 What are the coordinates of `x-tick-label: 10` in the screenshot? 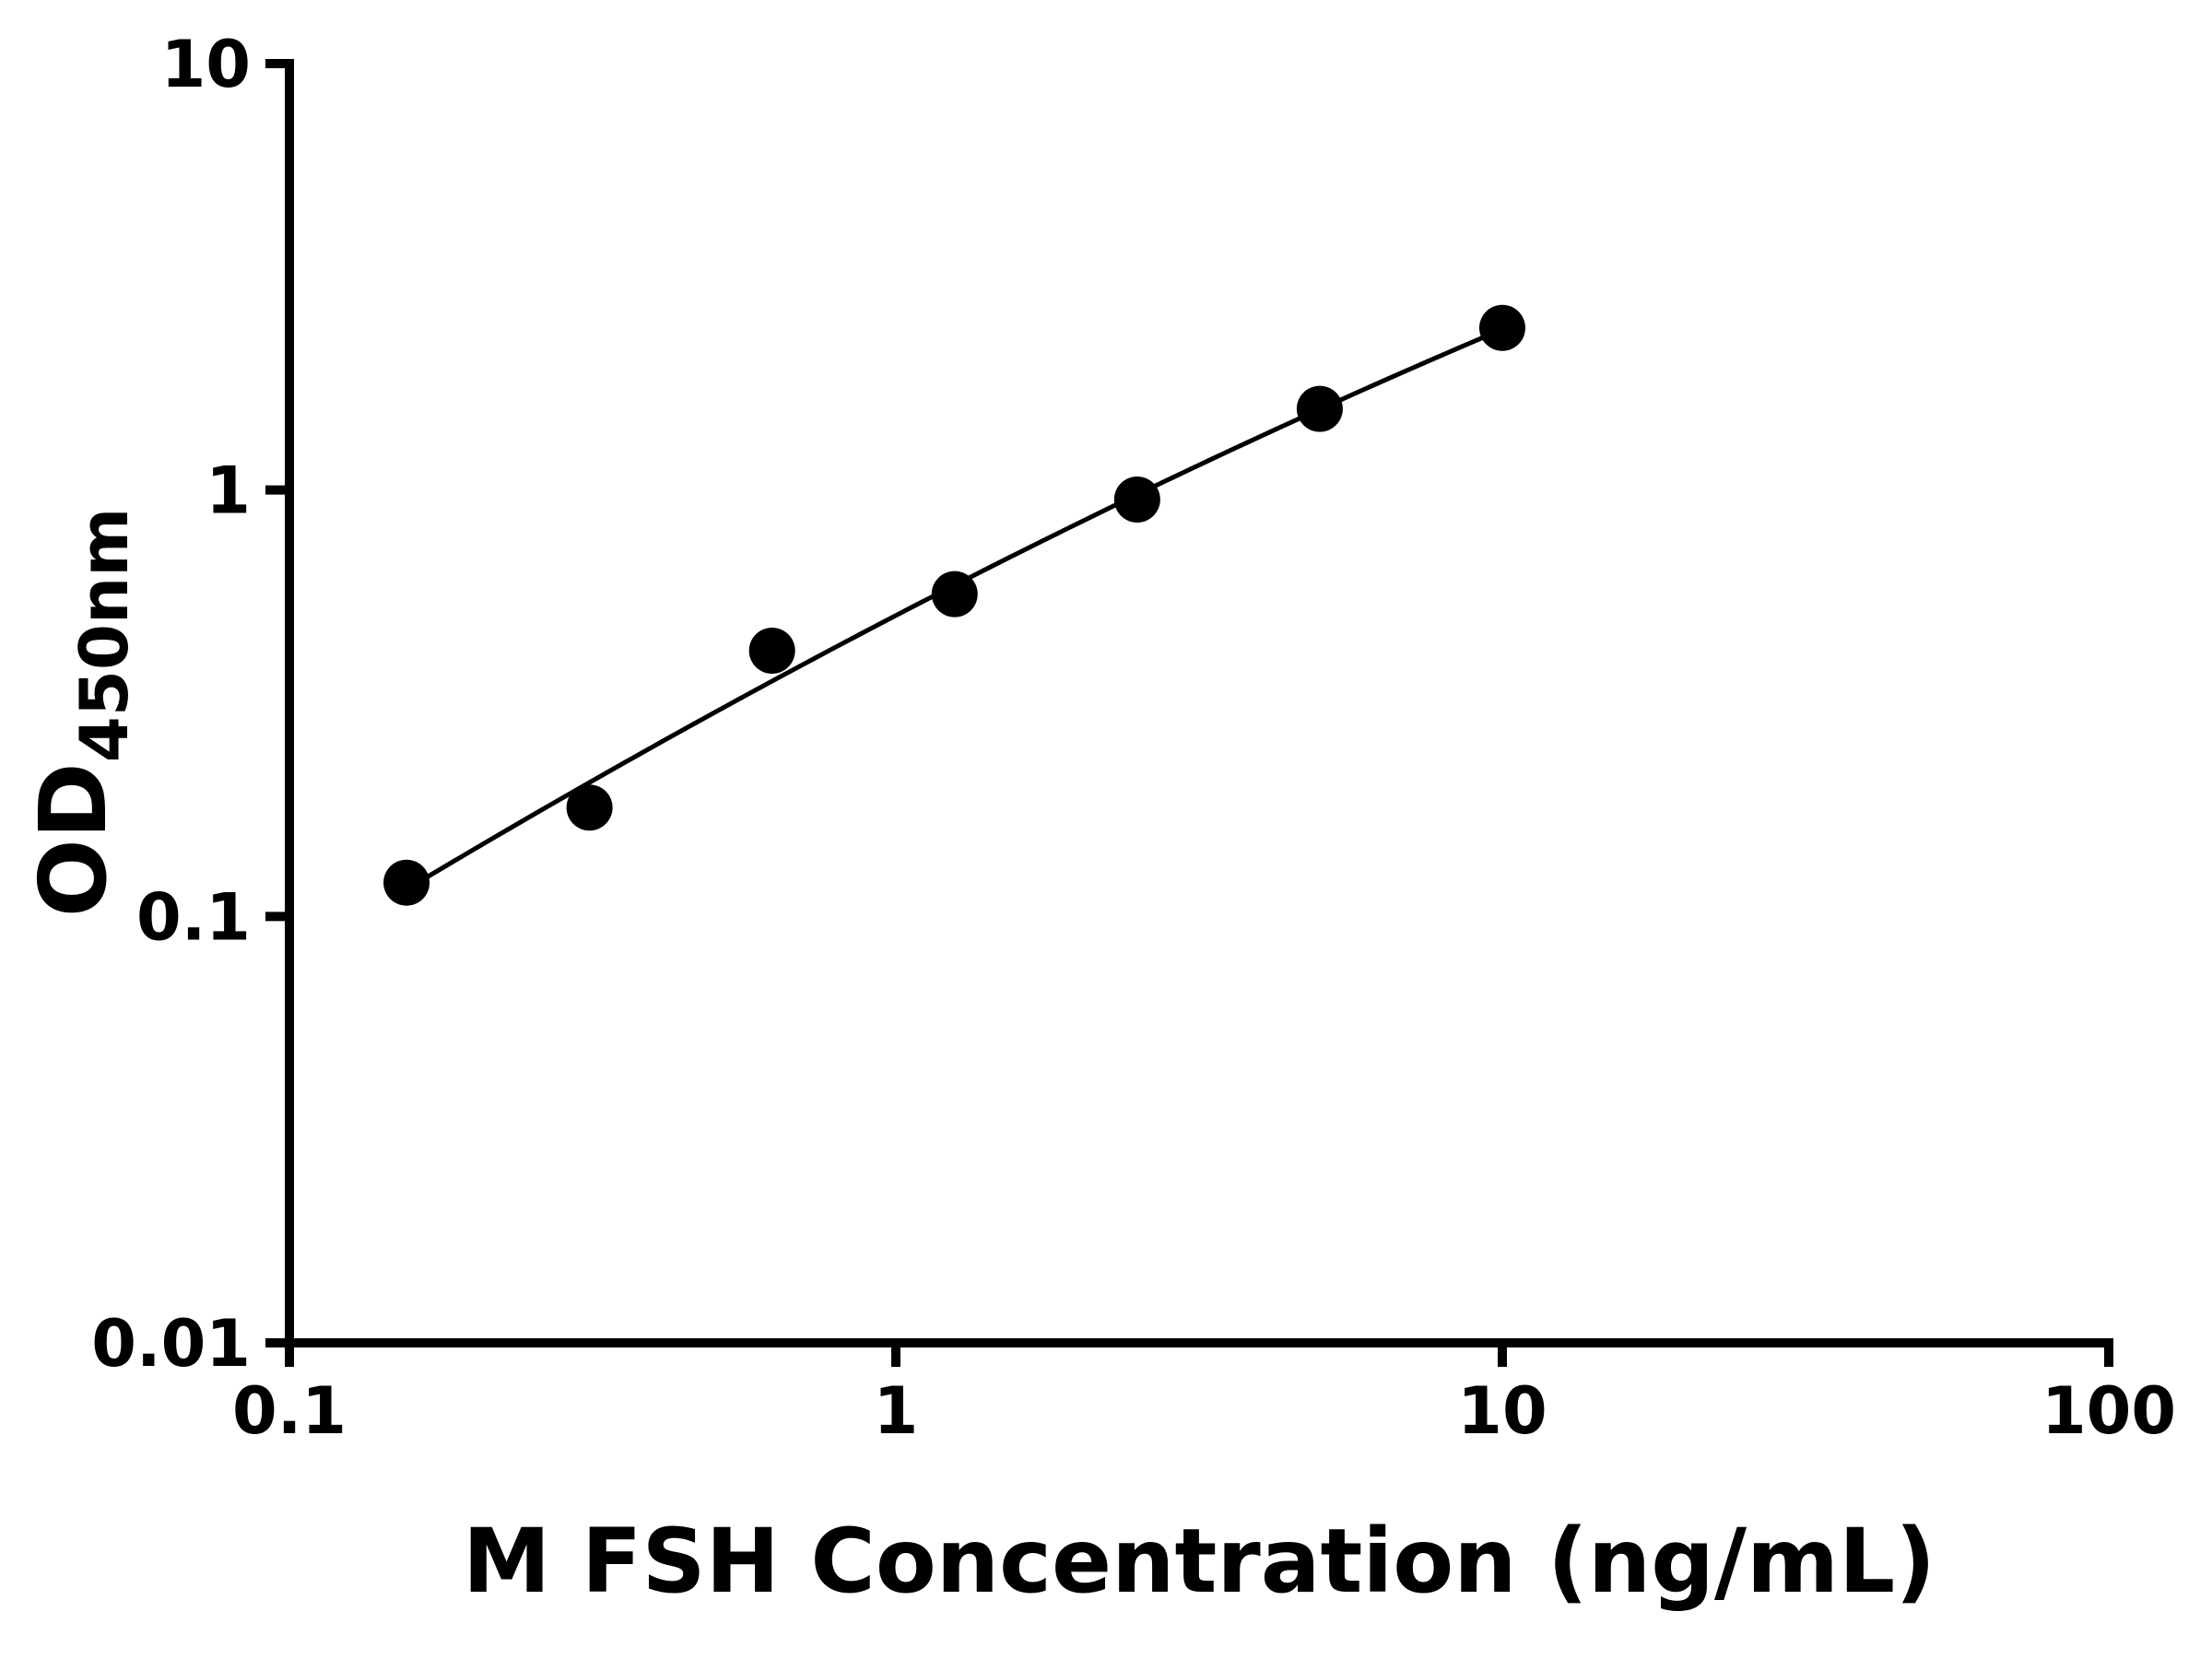 It's located at (1502, 1411).